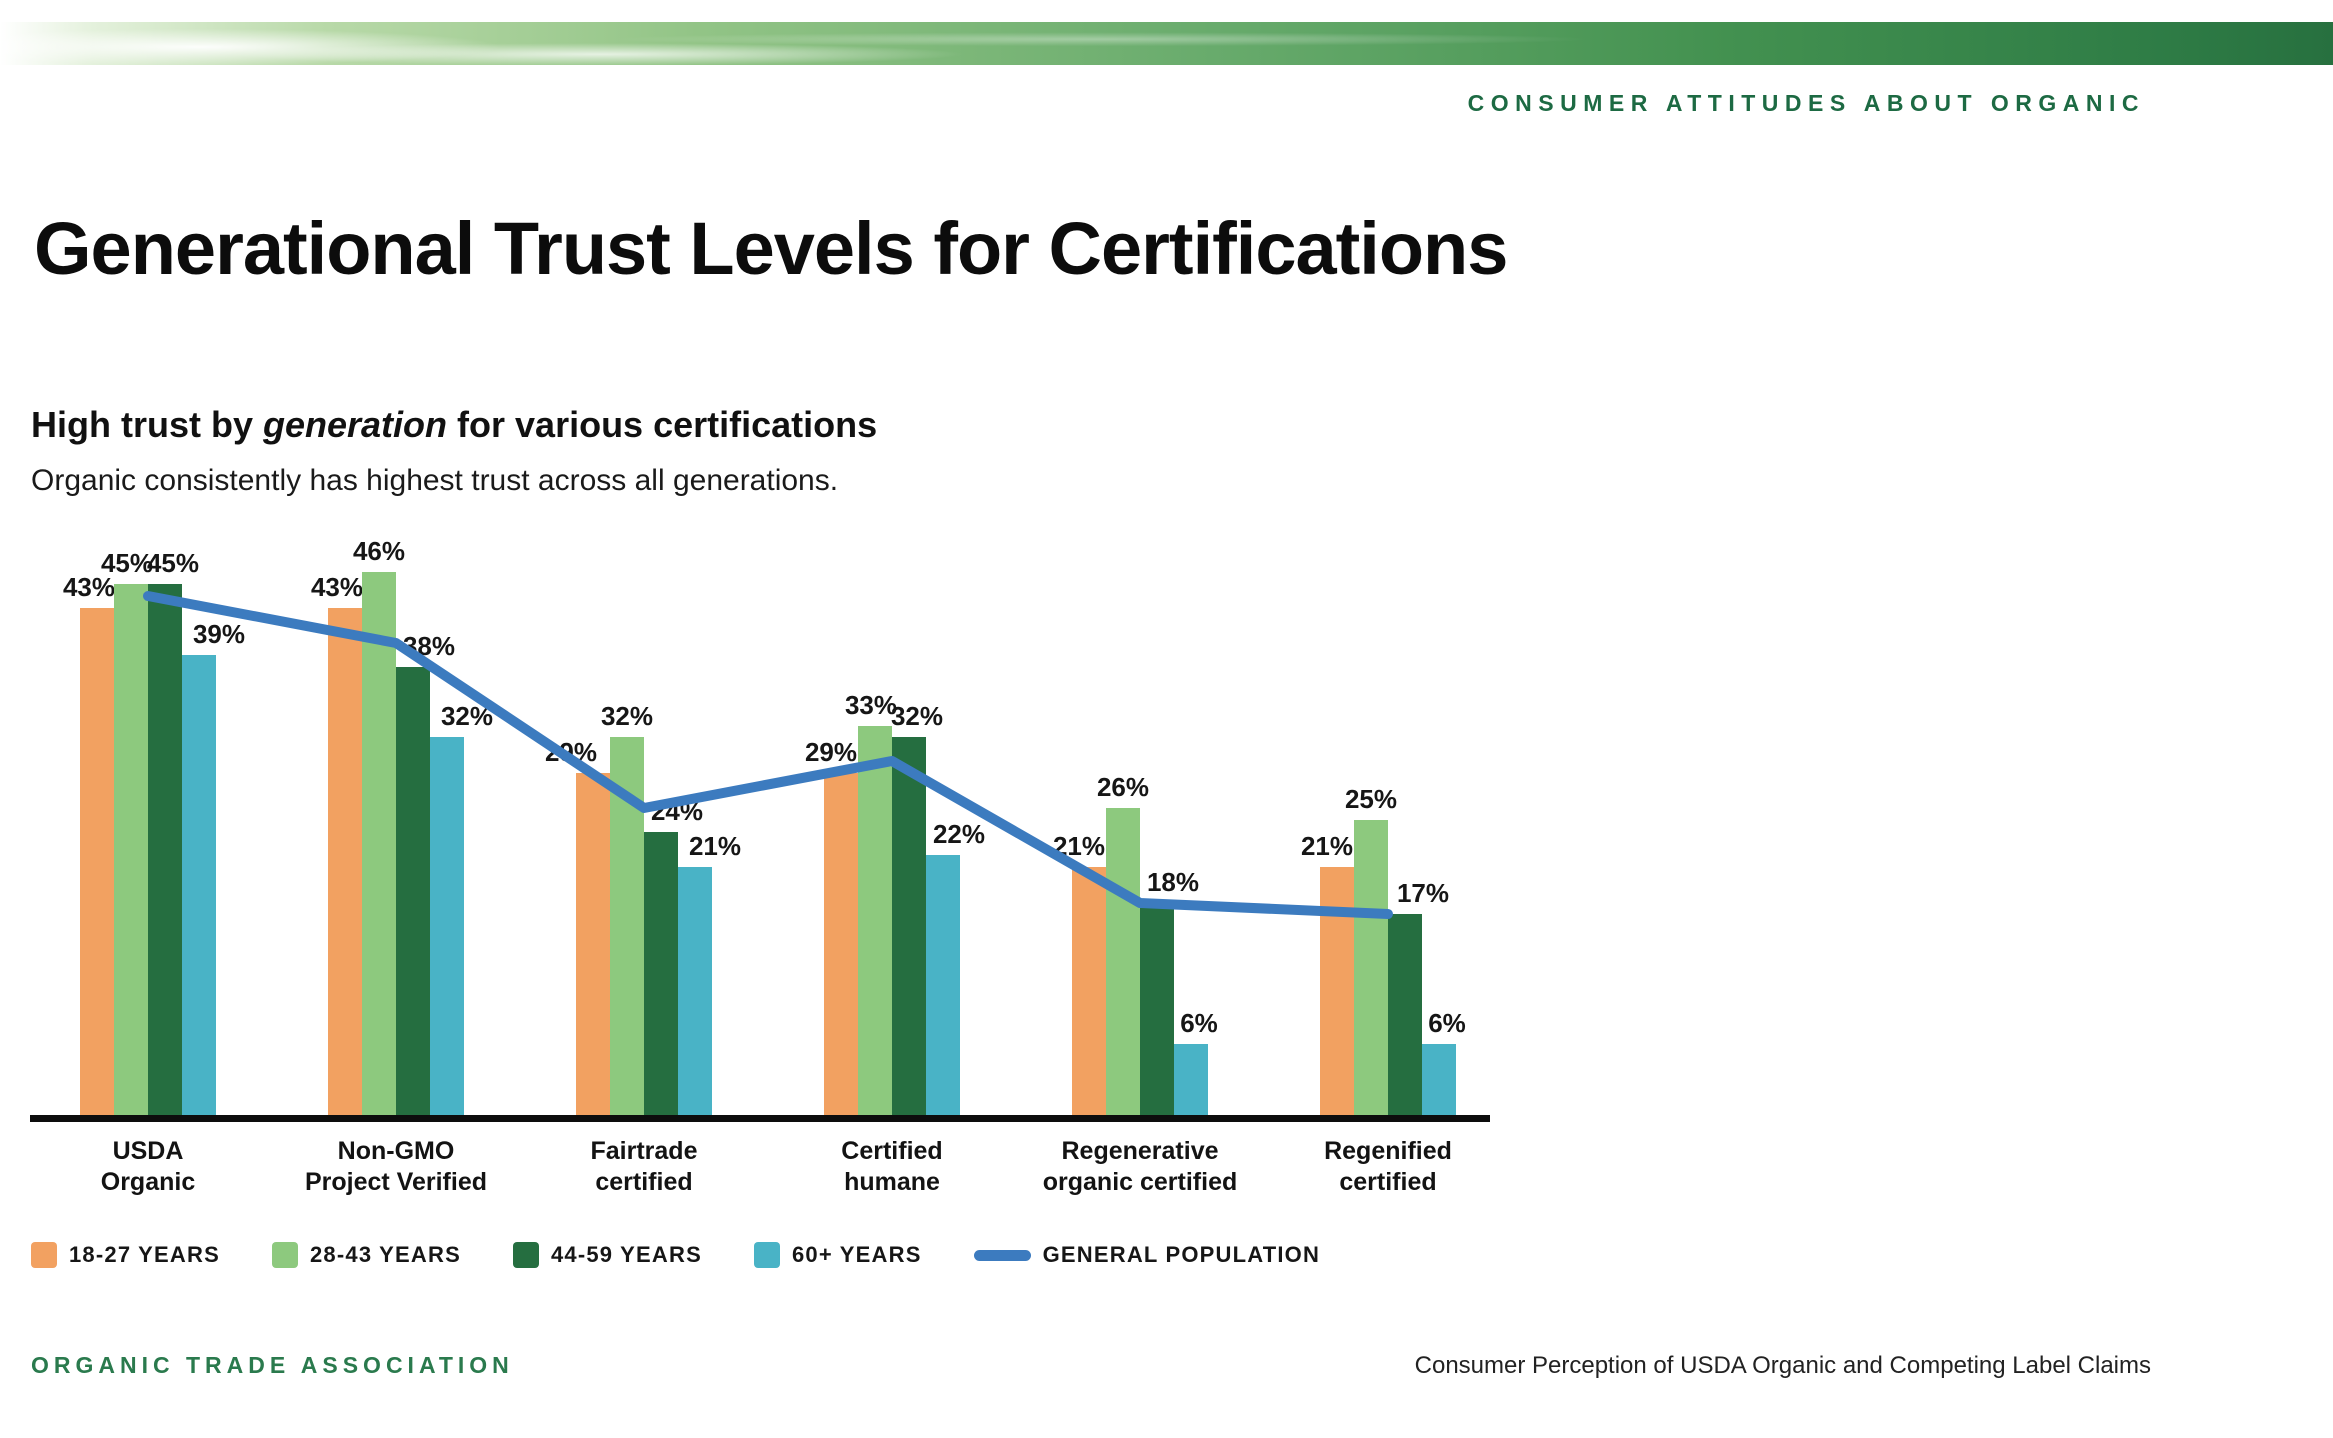 Image resolution: width=2333 pixels, height=1438 pixels. Describe the element at coordinates (272, 1365) in the screenshot. I see `footer-org-name: ORGANIC TRADE ASSOCIATION` at that location.